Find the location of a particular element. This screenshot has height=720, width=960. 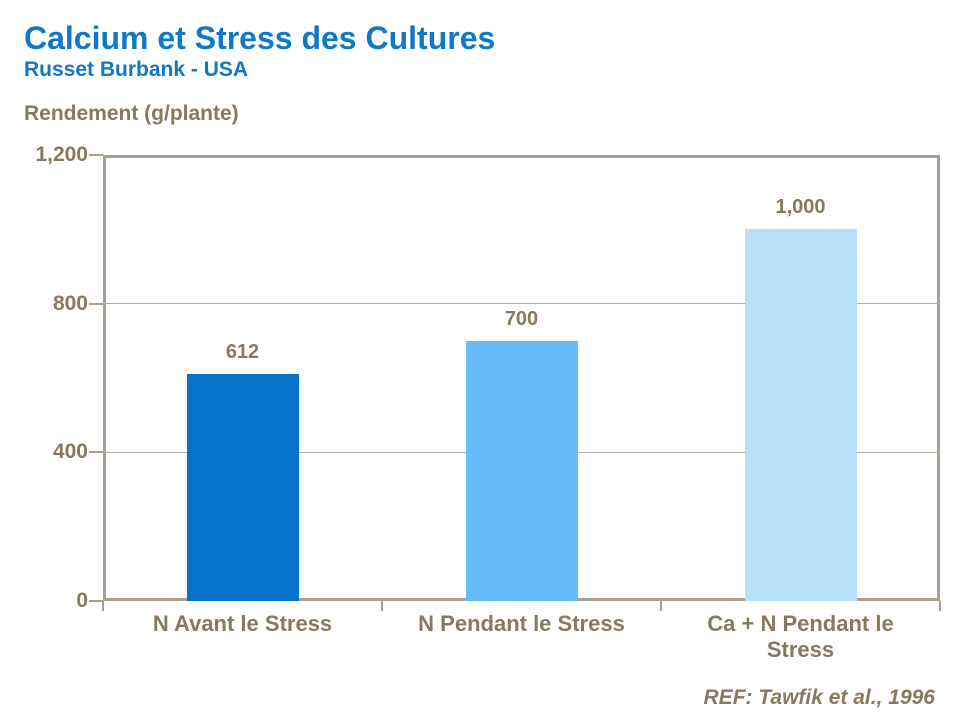

x-axis-label: N Pendant le Stress is located at coordinates (521, 623).